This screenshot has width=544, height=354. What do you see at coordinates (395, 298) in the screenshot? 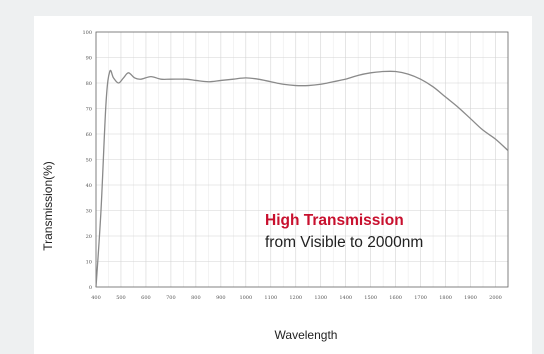
I see `x-tick-label: 1600` at bounding box center [395, 298].